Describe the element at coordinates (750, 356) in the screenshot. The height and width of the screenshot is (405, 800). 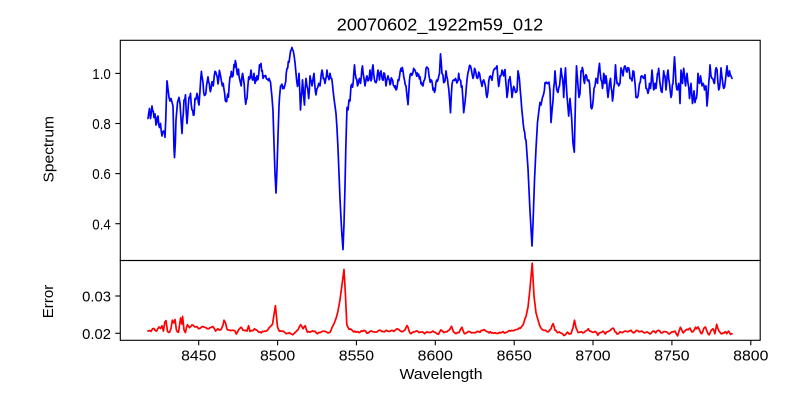
I see `svg-text: 8800` at that location.